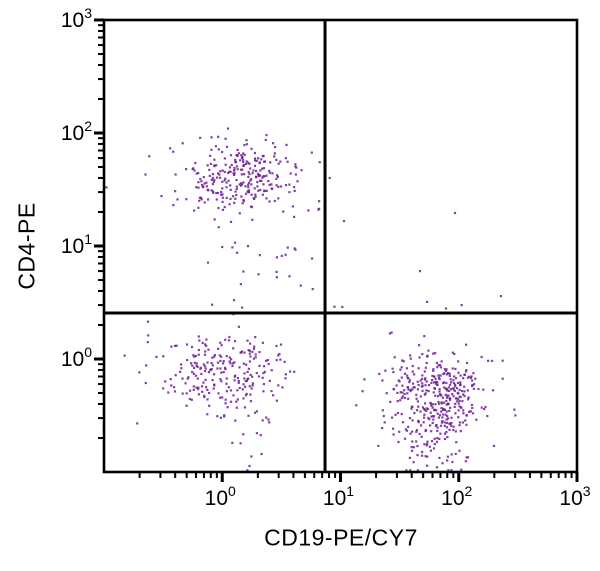  What do you see at coordinates (99, 228) in the screenshot?
I see `y-axis-ticks` at bounding box center [99, 228].